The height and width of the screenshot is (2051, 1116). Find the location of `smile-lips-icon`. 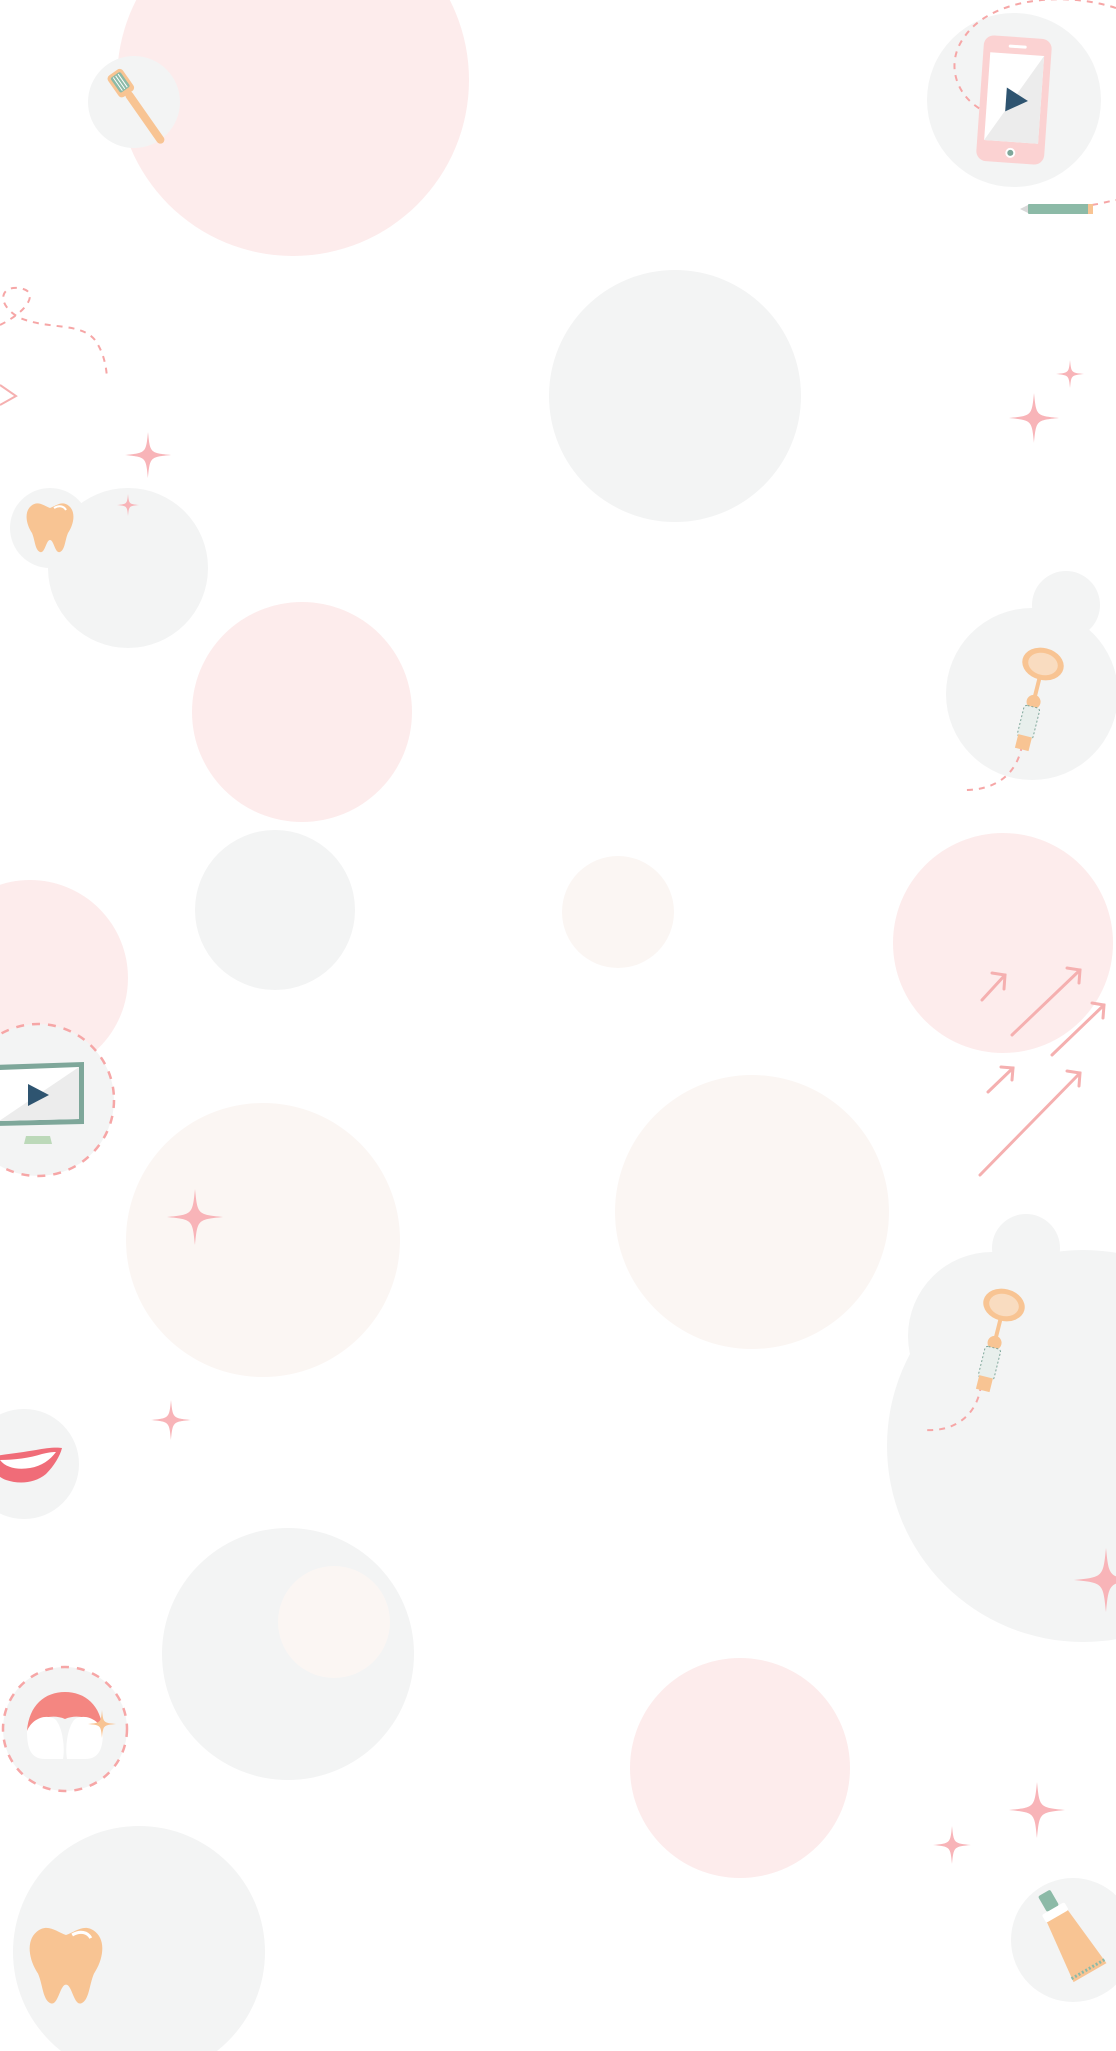

smile-lips-icon is located at coordinates (31, 1465).